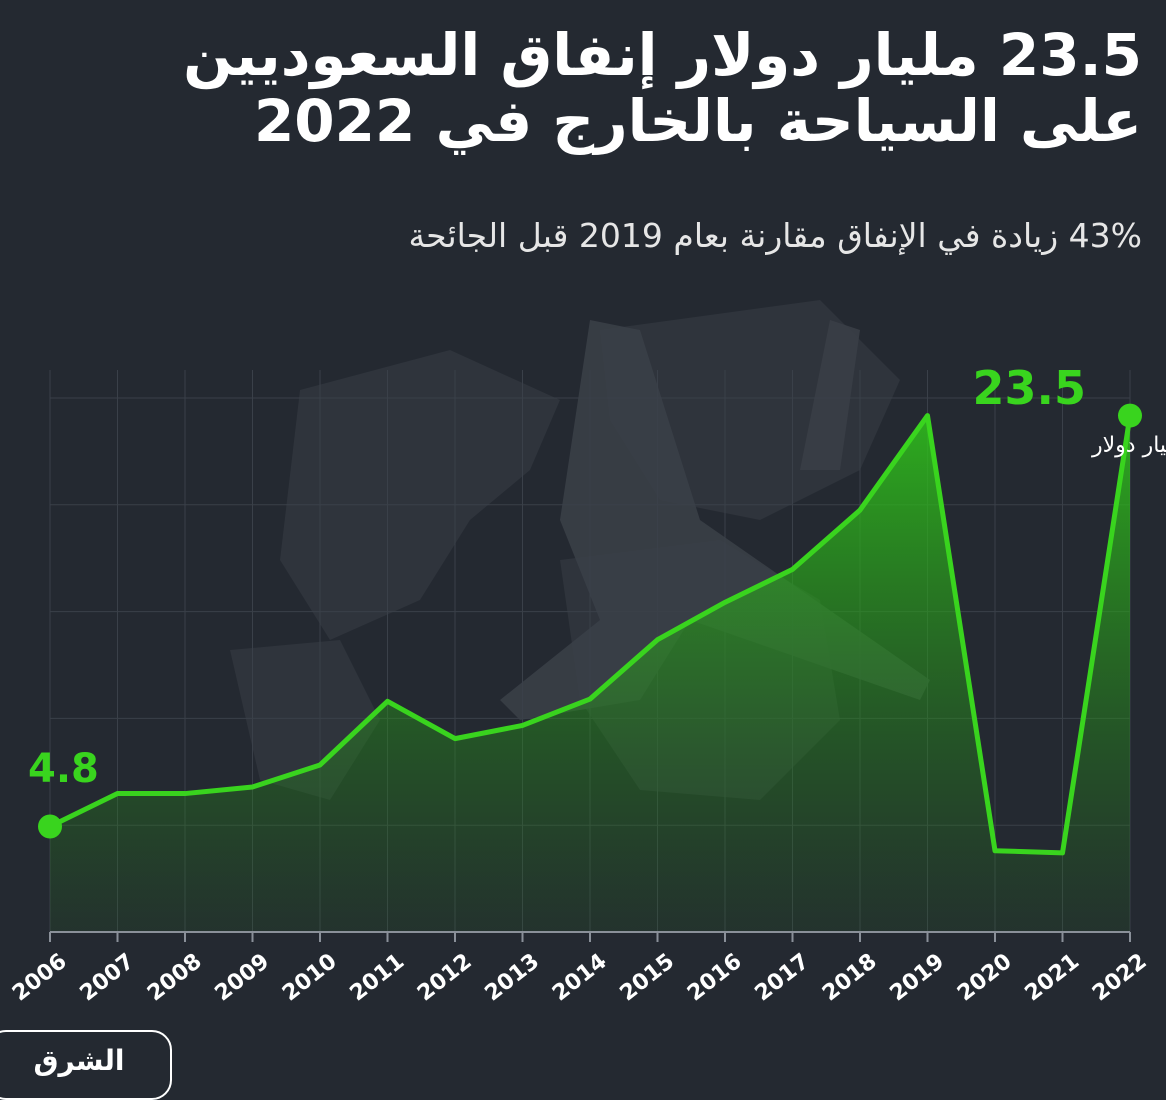  I want to click on x-tick-label: 2020, so click(985, 977).